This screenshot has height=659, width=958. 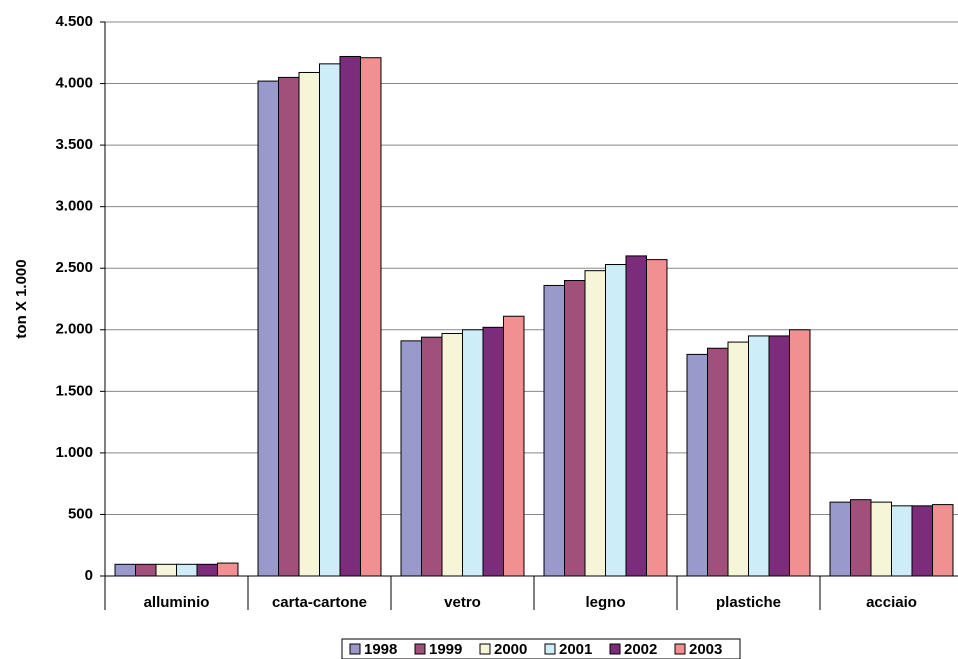 I want to click on x-tick-label: plastiche, so click(x=748, y=602).